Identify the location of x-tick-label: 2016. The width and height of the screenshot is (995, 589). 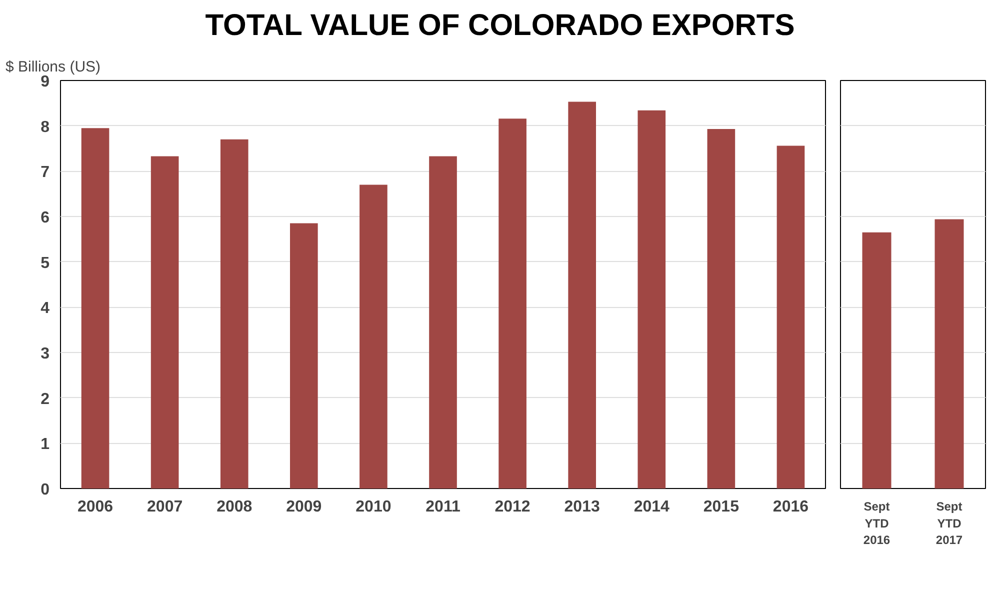
(790, 507).